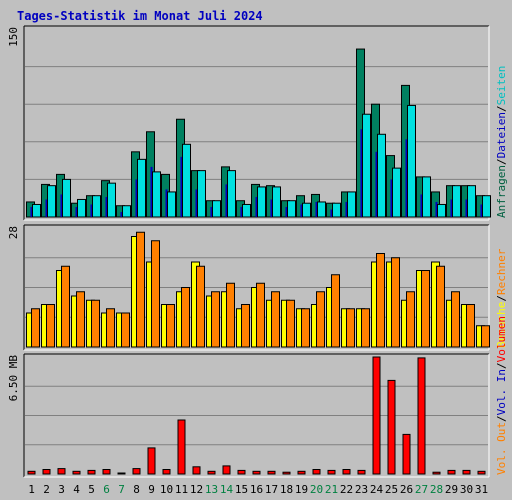  I want to click on y-max-label: 28, so click(13, 232).